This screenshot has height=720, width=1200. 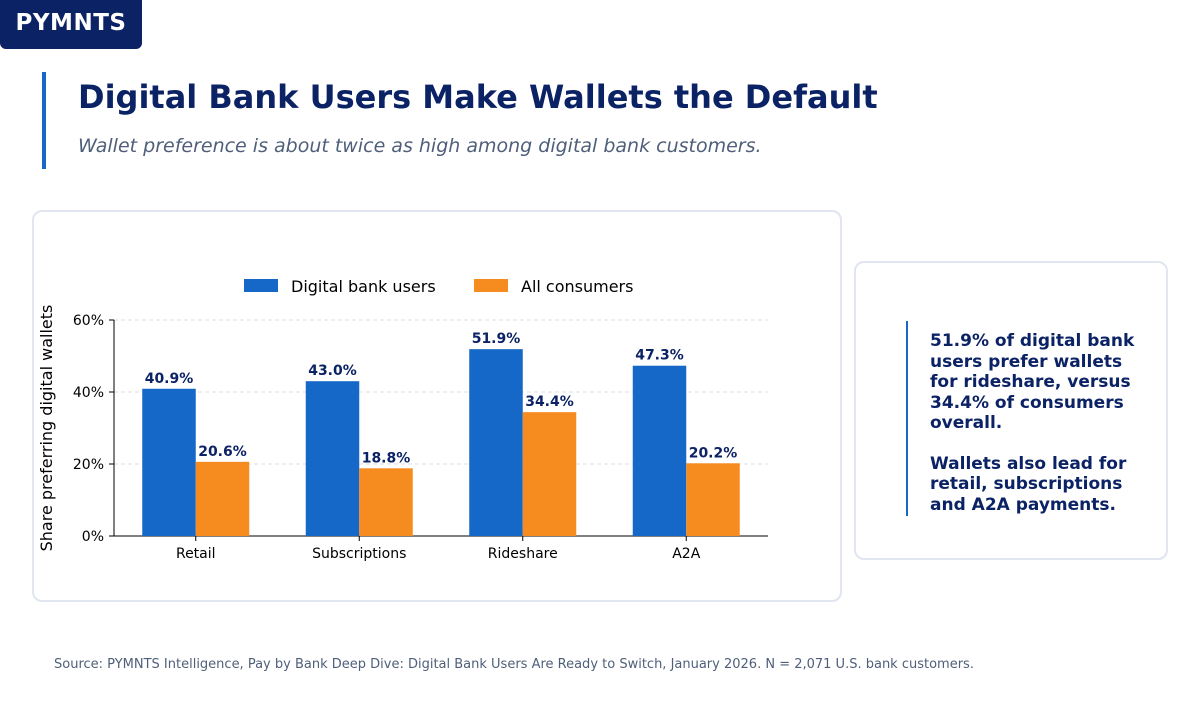 What do you see at coordinates (386, 458) in the screenshot?
I see `data-label: 18.8%` at bounding box center [386, 458].